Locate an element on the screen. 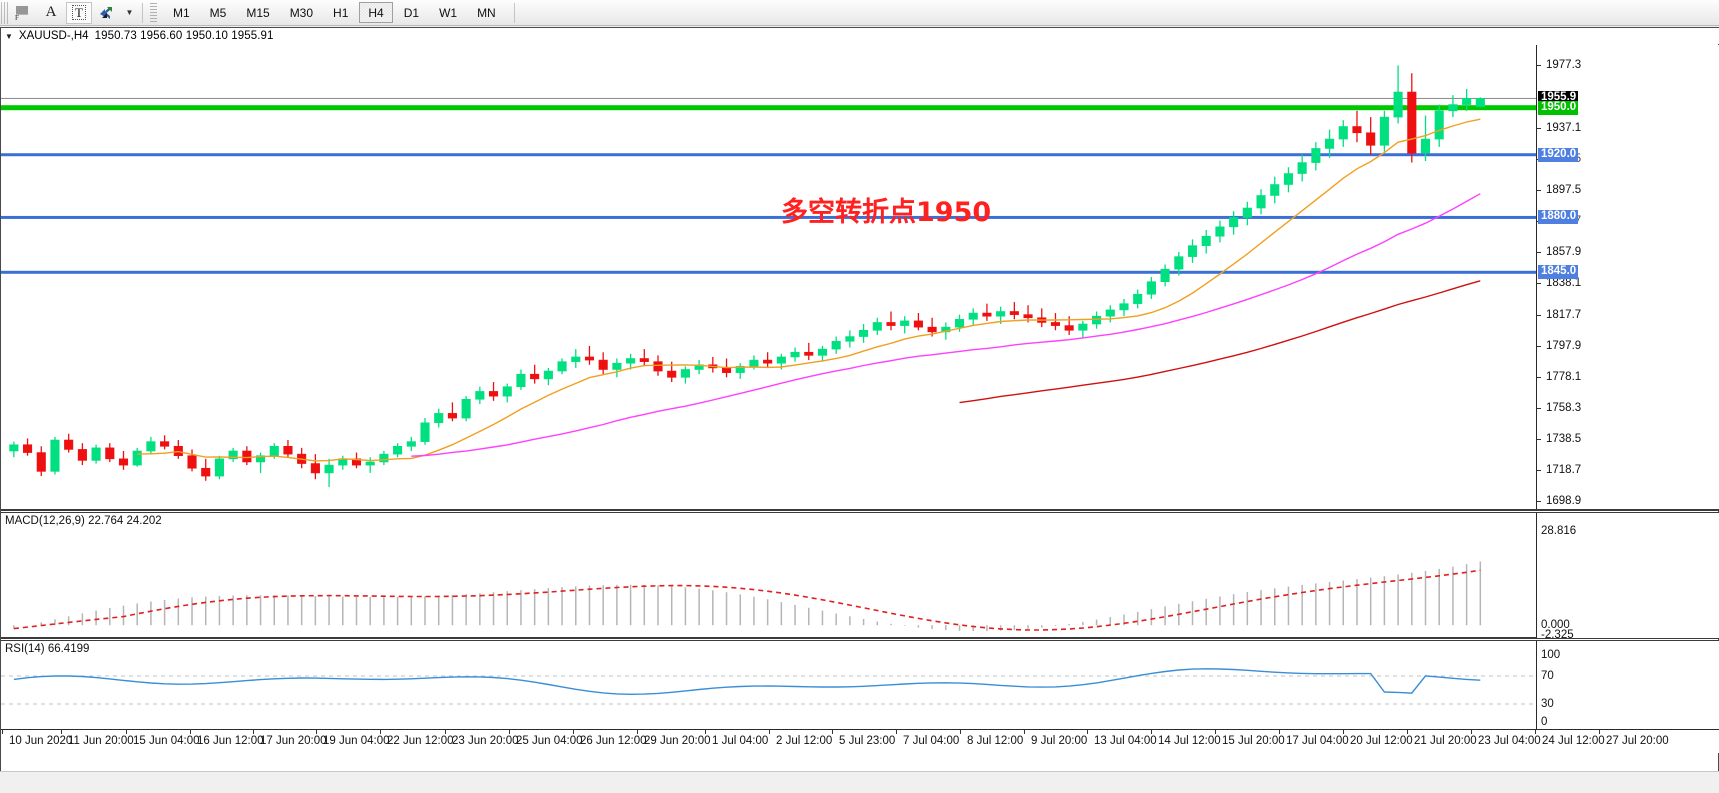 This screenshot has height=793, width=1719. price-tag-1950.0: 1950.0 is located at coordinates (1558, 107).